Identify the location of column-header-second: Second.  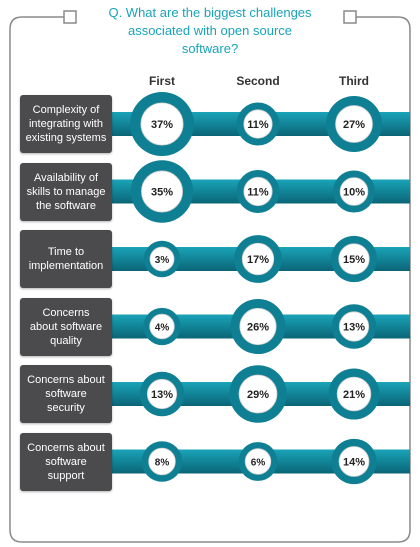
(258, 81).